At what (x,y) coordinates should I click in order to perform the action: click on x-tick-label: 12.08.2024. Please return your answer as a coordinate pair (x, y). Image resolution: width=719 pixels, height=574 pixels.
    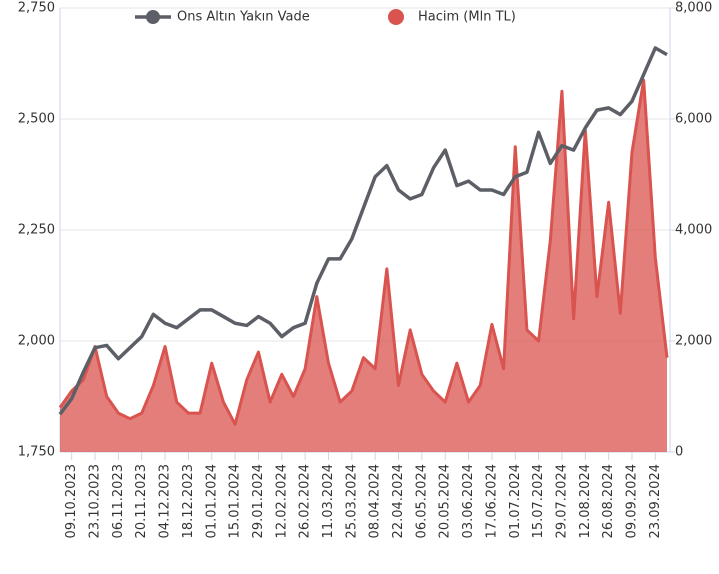
    Looking at the image, I should click on (585, 501).